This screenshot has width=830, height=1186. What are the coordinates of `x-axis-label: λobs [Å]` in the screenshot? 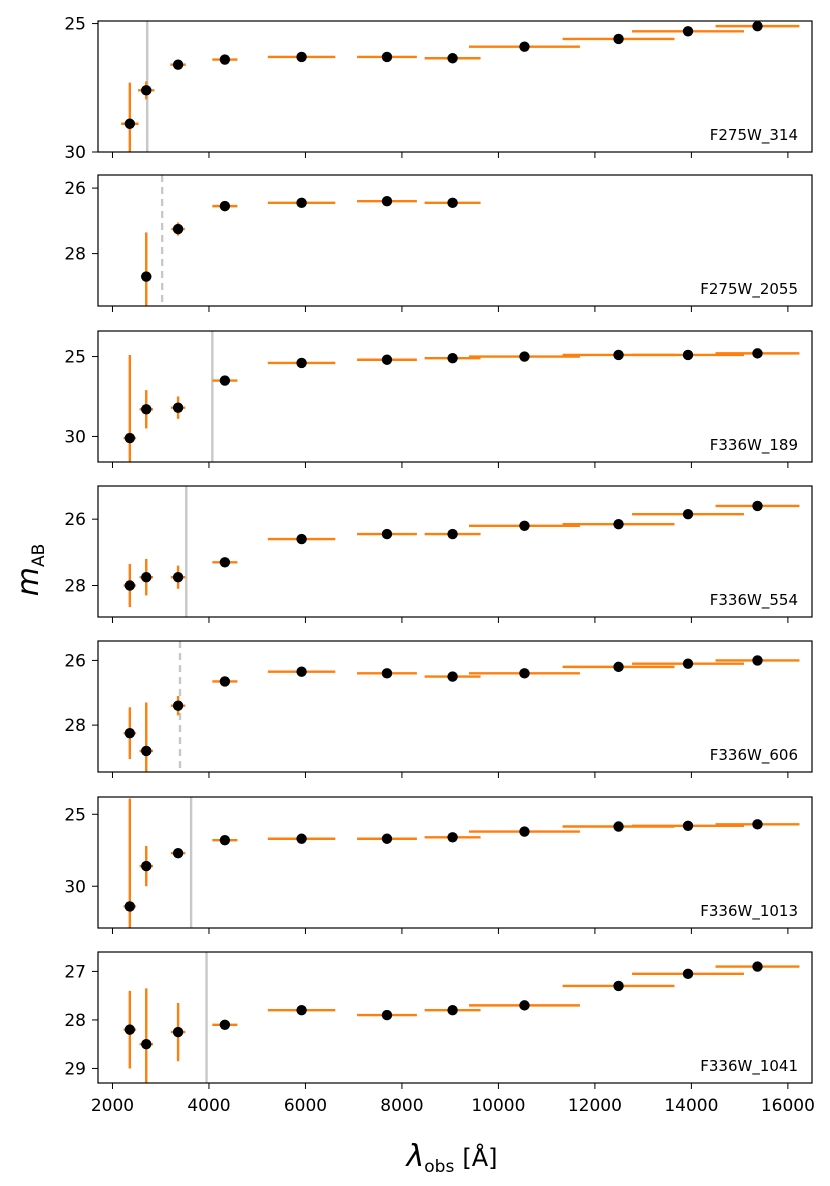 It's located at (451, 1158).